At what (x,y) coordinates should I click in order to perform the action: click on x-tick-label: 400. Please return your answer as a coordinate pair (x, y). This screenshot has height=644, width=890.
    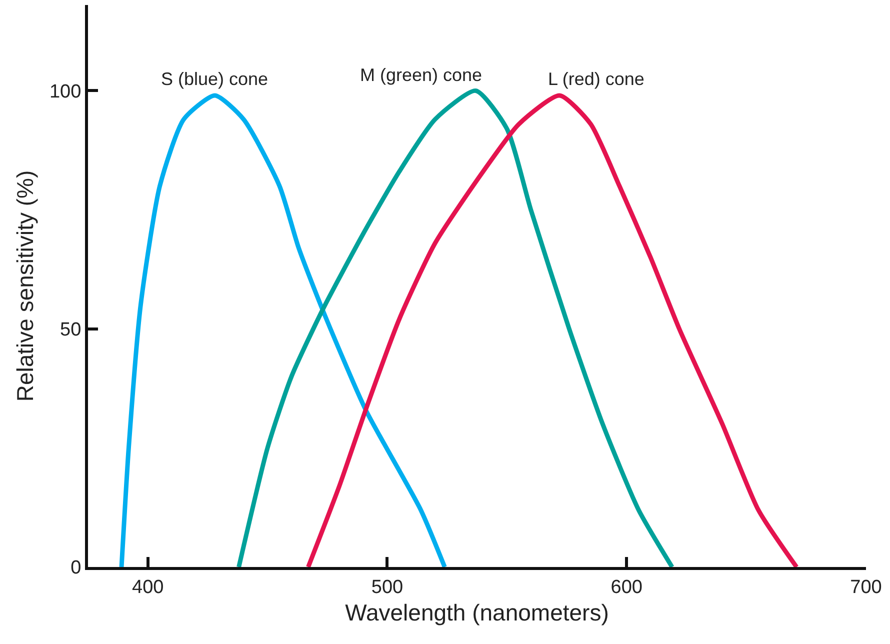
    Looking at the image, I should click on (148, 587).